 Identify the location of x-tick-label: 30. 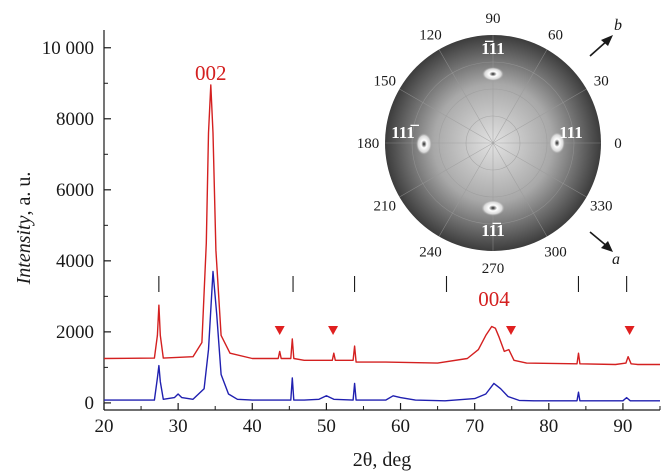
(178, 426).